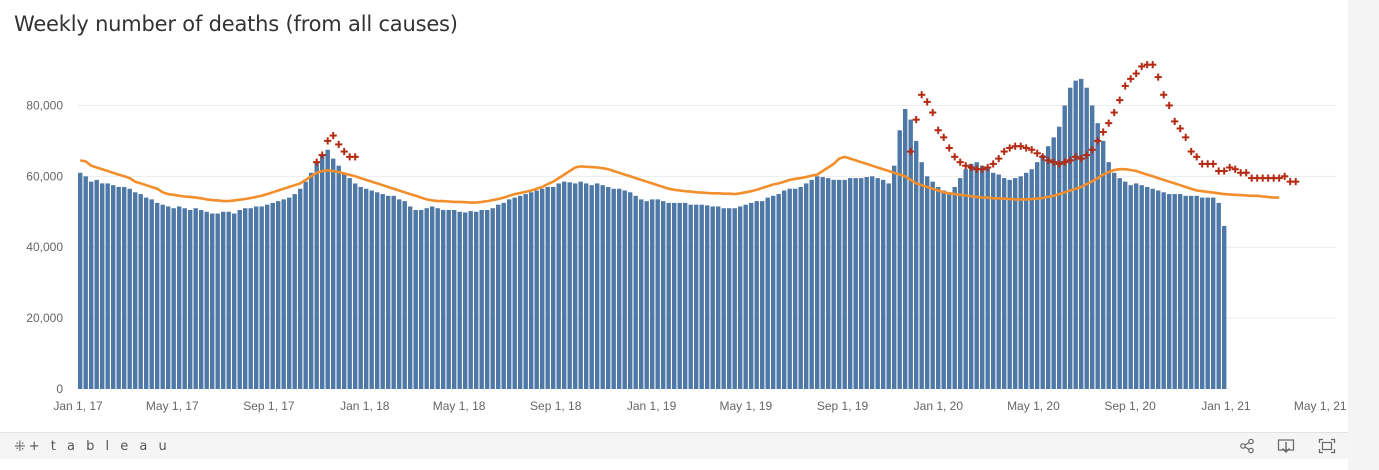  What do you see at coordinates (44, 105) in the screenshot?
I see `y-tick-label: 80,000` at bounding box center [44, 105].